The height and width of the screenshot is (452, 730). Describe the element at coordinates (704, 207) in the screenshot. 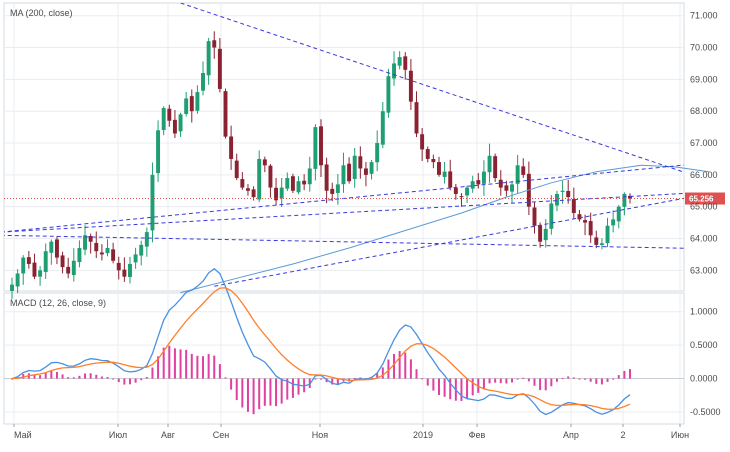

I see `price-axis-tick-label: 65.000` at that location.